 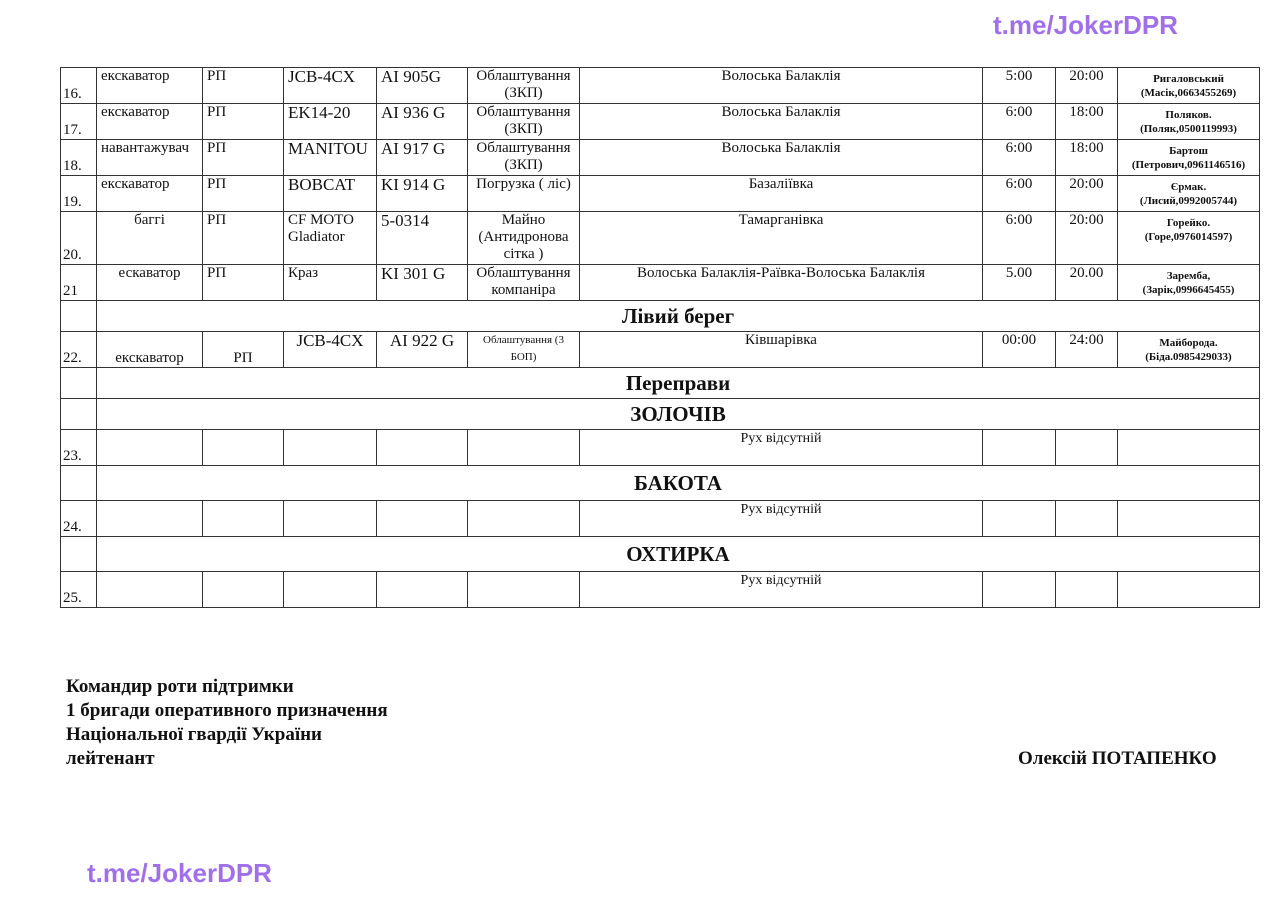 I want to click on table-cell: AI 936 G, so click(x=422, y=121).